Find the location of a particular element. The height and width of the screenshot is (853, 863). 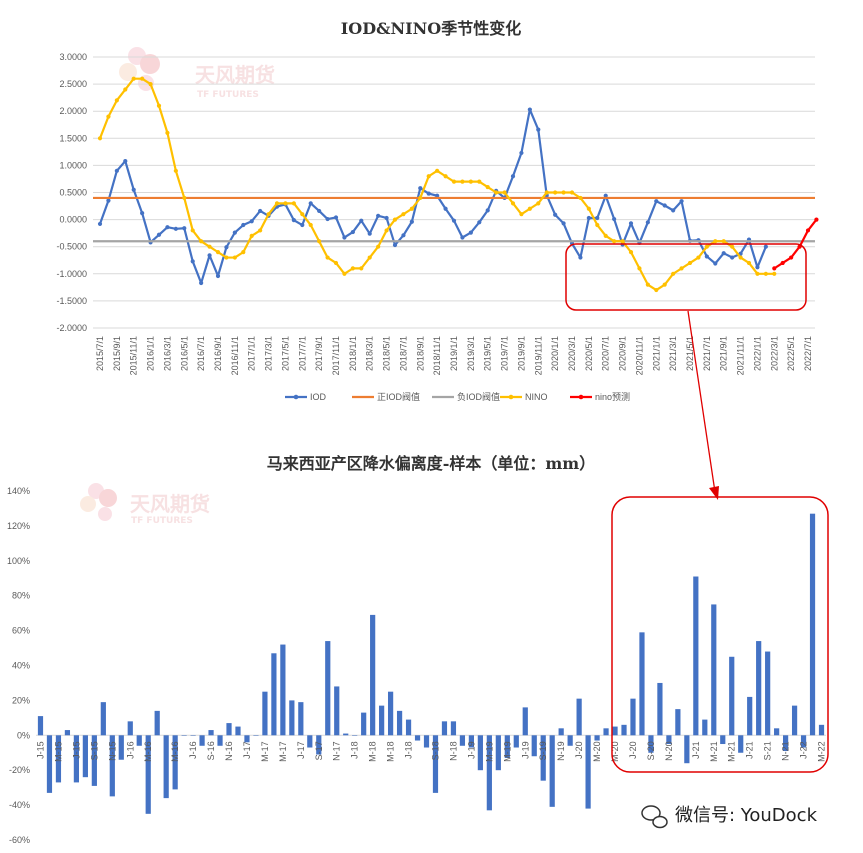

chart2-x-tick: J-15 is located at coordinates (40, 750).